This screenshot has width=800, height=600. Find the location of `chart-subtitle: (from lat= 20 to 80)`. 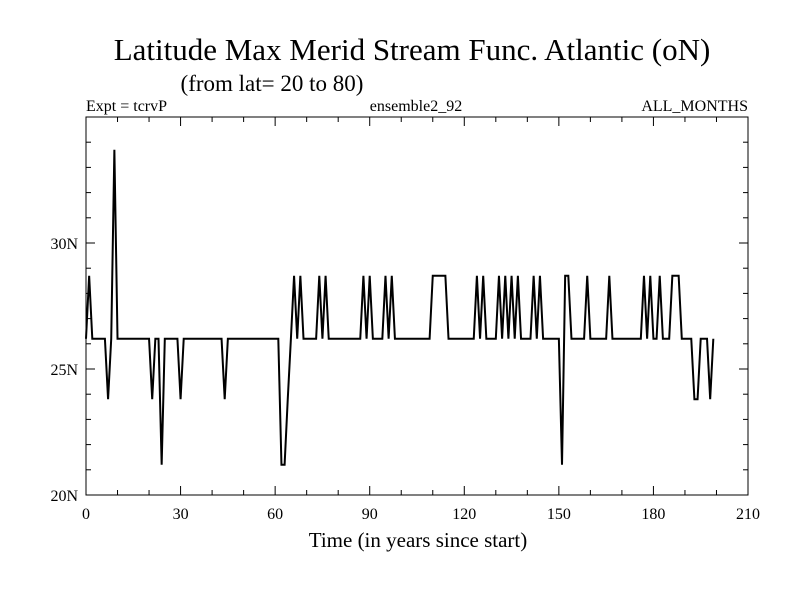

chart-subtitle: (from lat= 20 to 80) is located at coordinates (272, 83).